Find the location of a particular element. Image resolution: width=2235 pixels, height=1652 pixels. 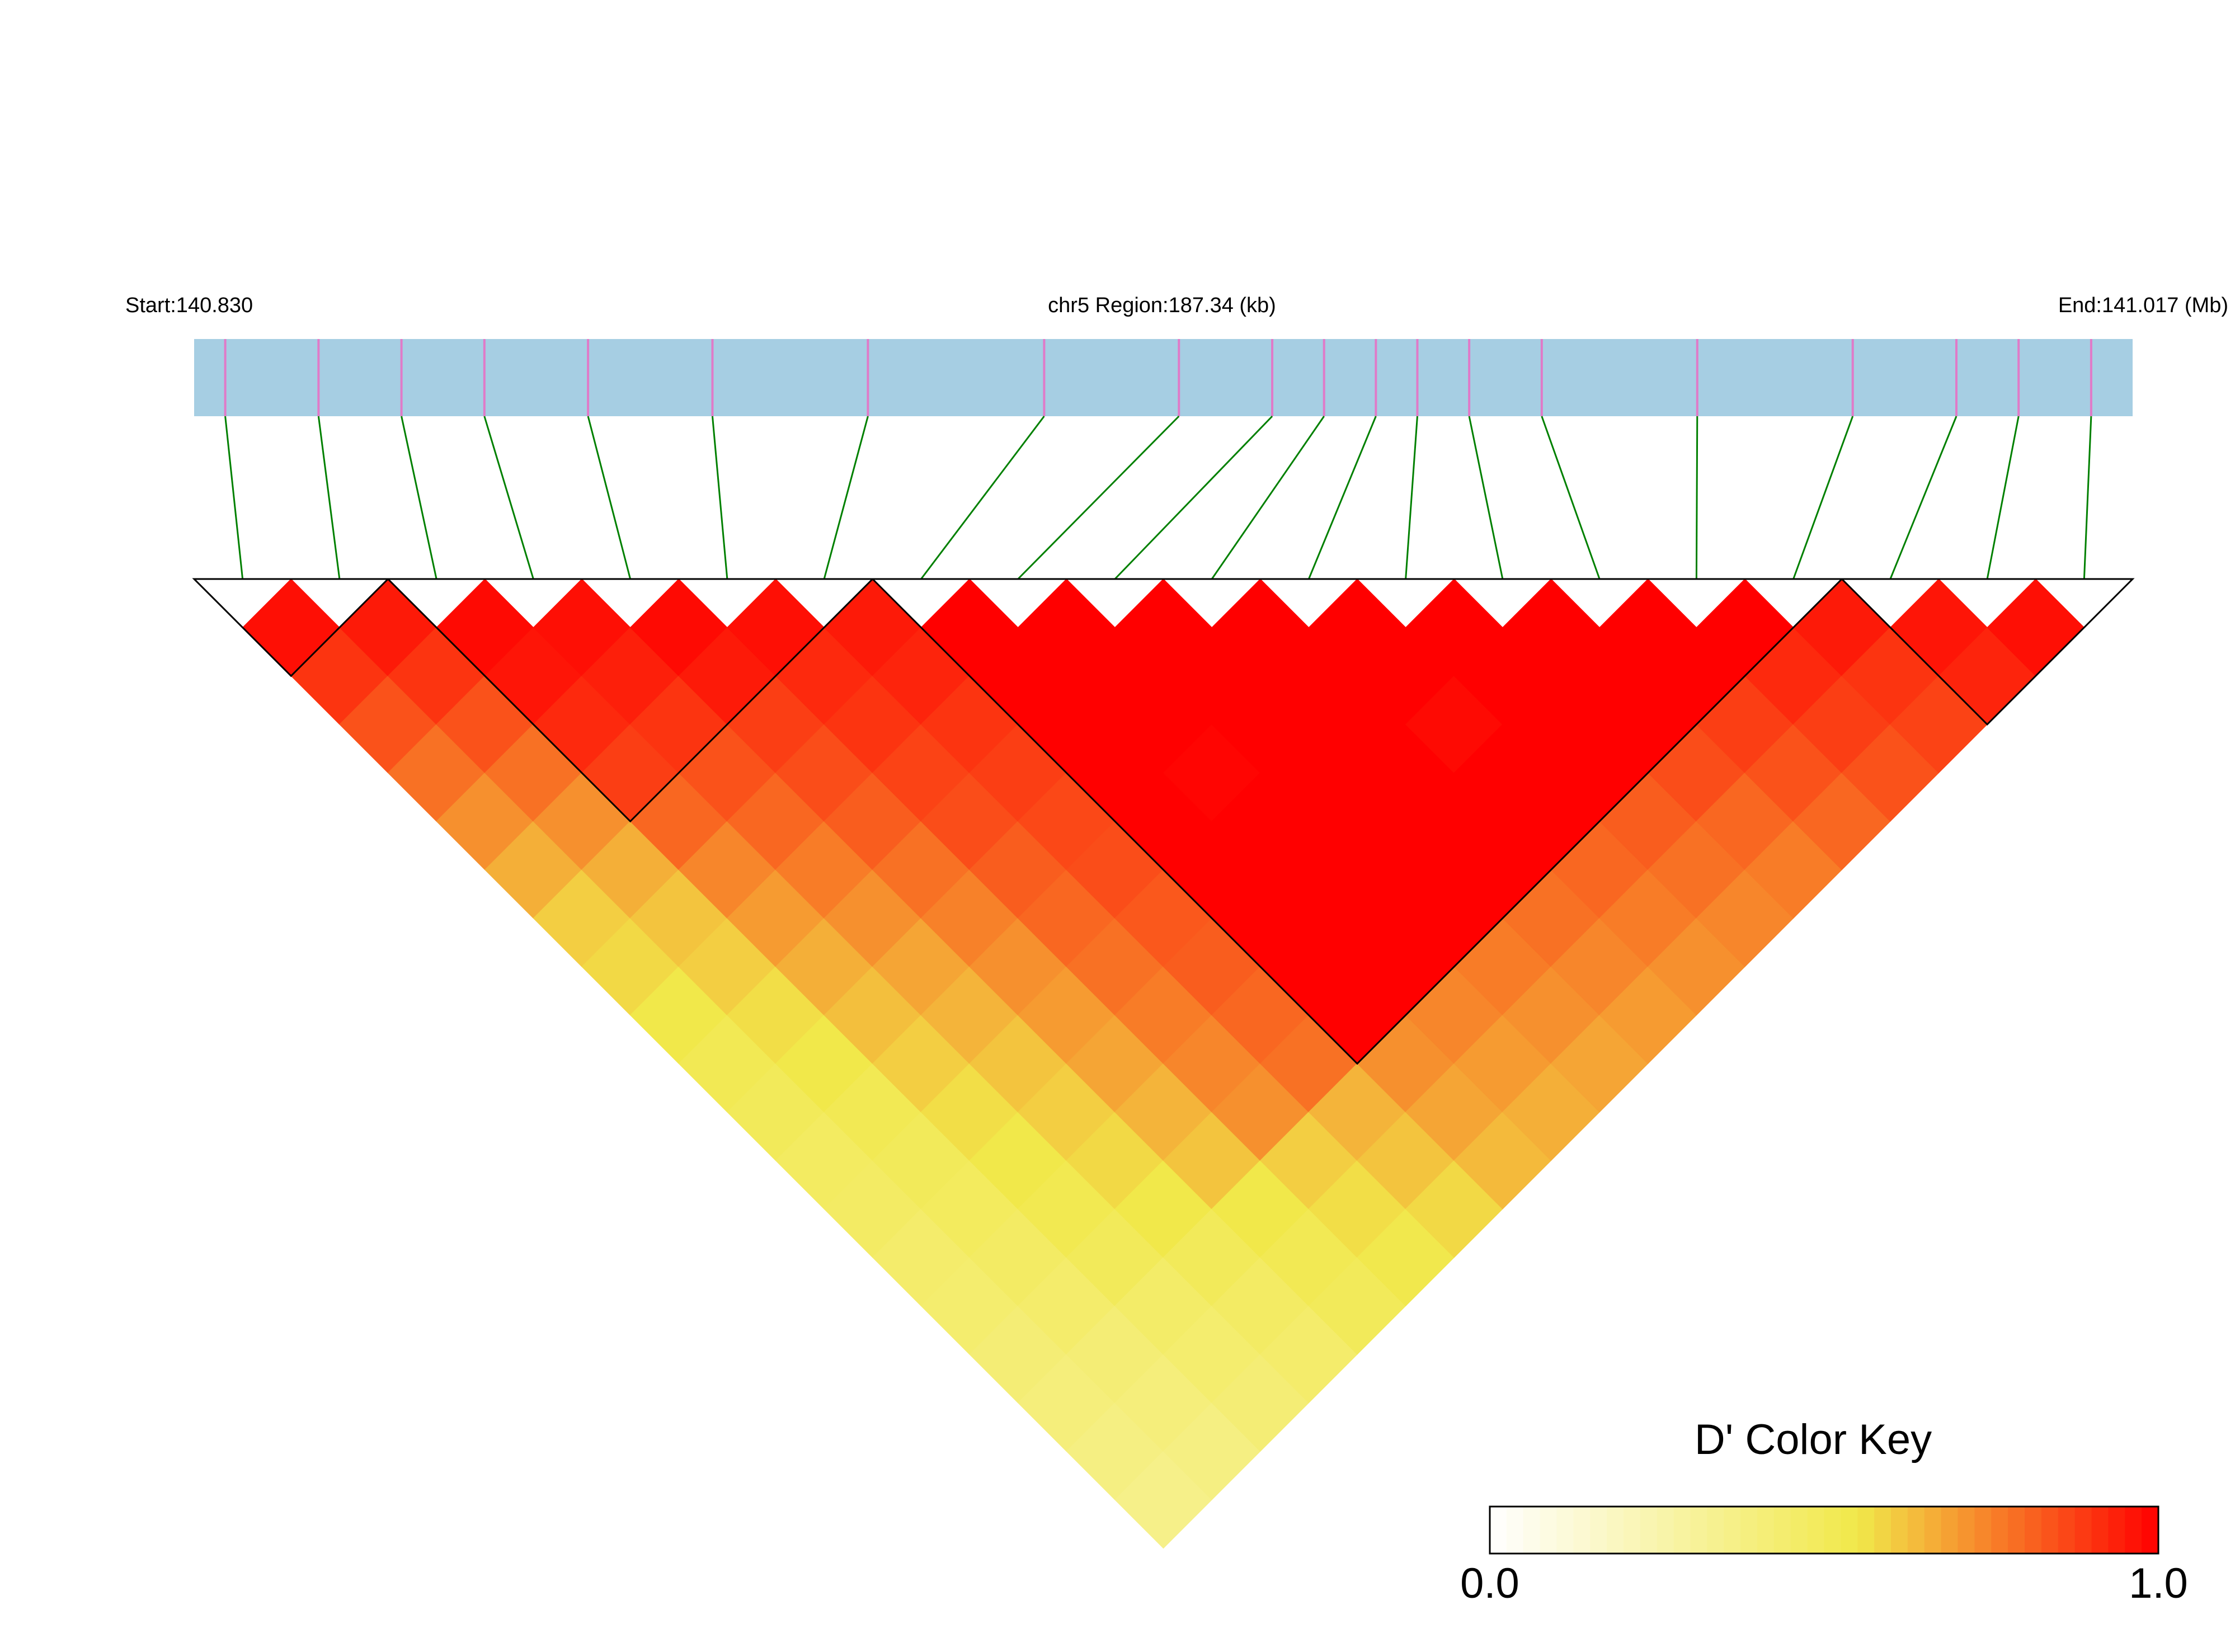

key-frame is located at coordinates (1824, 1530).